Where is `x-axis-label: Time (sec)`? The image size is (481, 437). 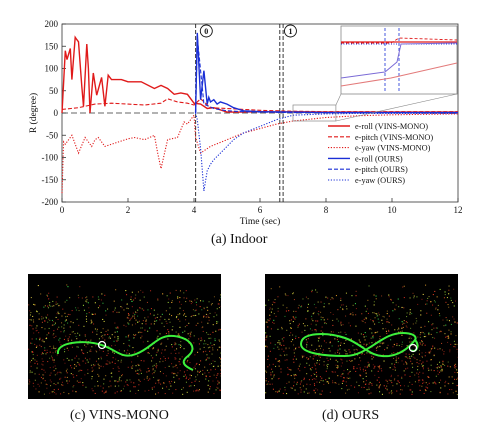
x-axis-label: Time (sec) is located at coordinates (260, 221).